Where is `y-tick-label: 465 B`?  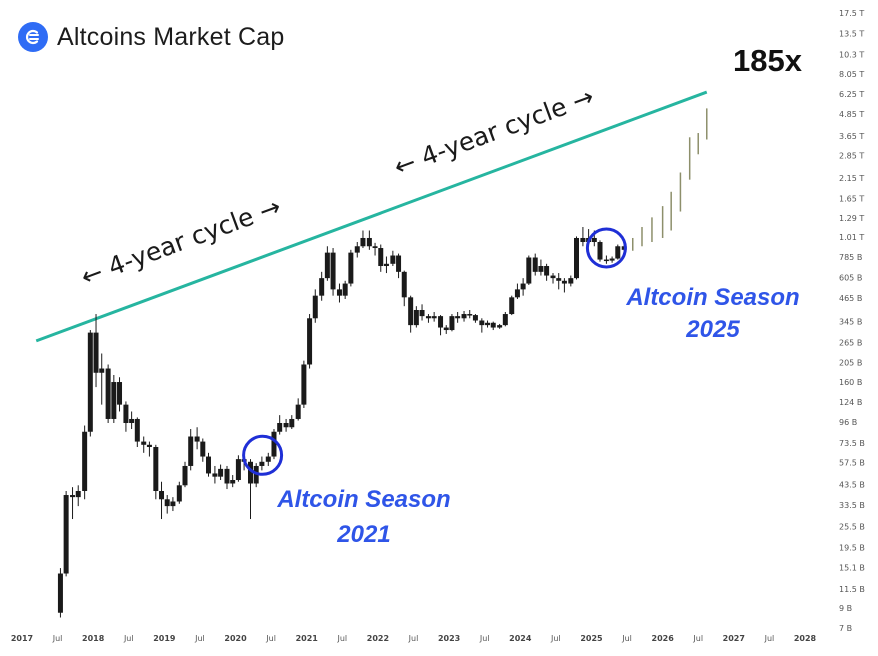 y-tick-label: 465 B is located at coordinates (850, 298).